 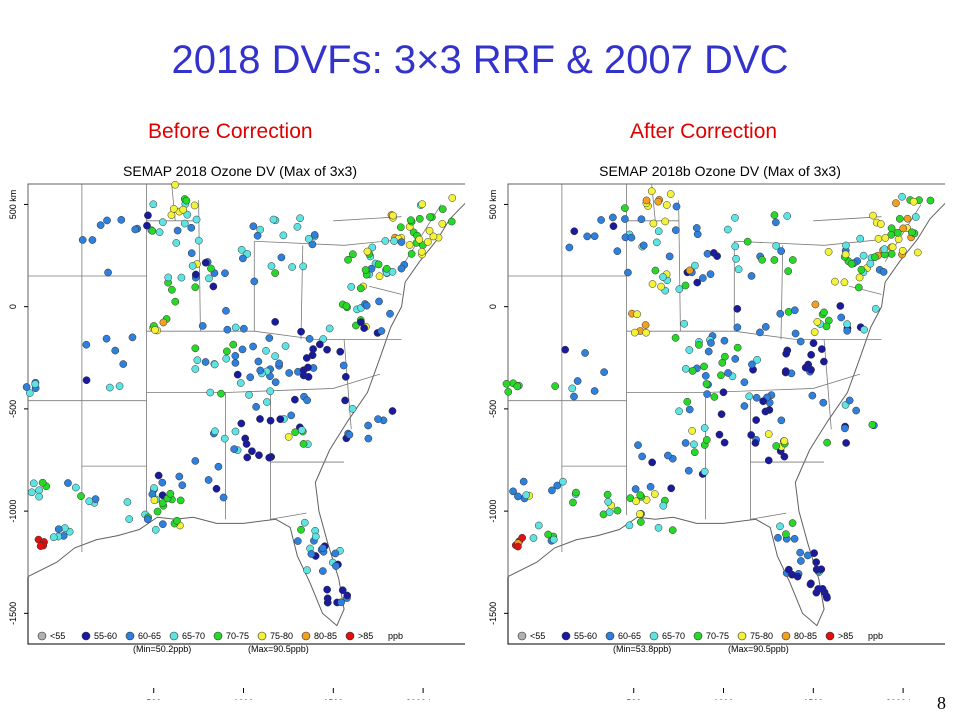 I want to click on x-tick-label: 500, so click(x=633, y=699).